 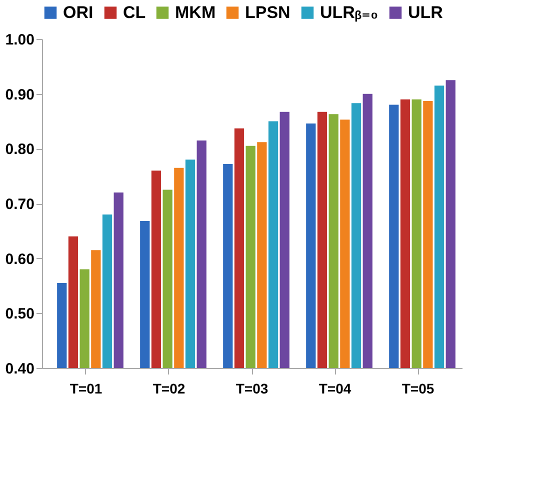 What do you see at coordinates (78, 12) in the screenshot?
I see `legend-label: ORI` at bounding box center [78, 12].